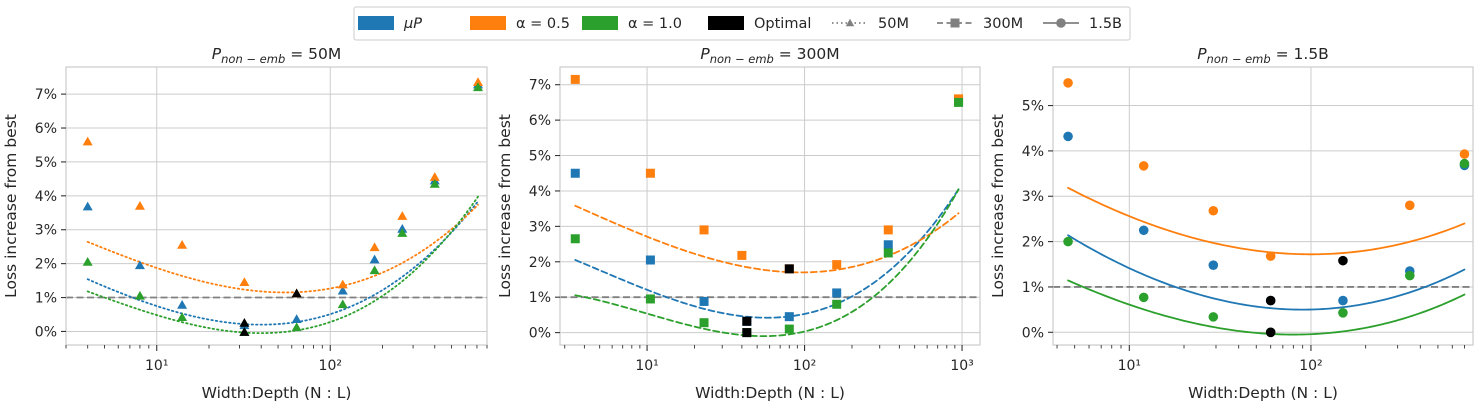 The height and width of the screenshot is (418, 1483). Describe the element at coordinates (769, 55) in the screenshot. I see `panel-title: Pnon − emb = 300M` at that location.